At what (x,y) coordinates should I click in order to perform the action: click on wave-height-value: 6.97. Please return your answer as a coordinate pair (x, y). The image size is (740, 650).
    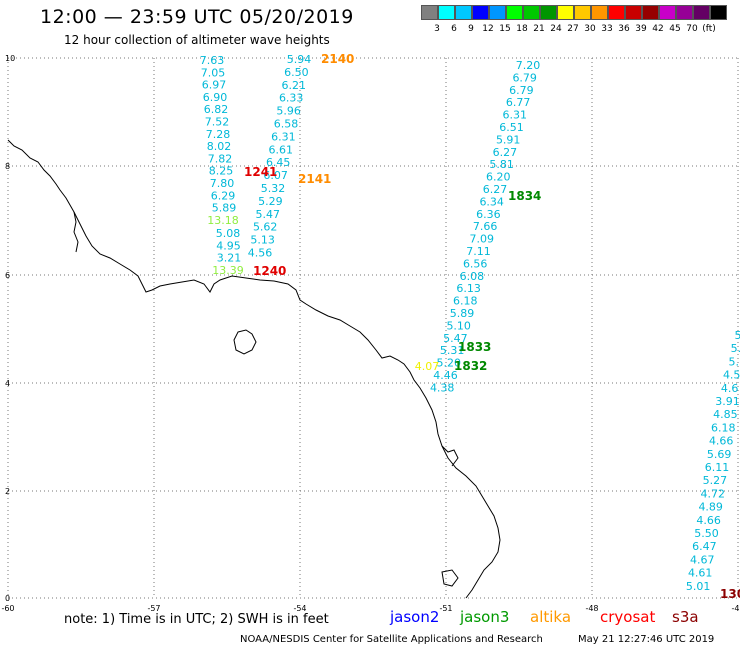
    Looking at the image, I should click on (214, 85).